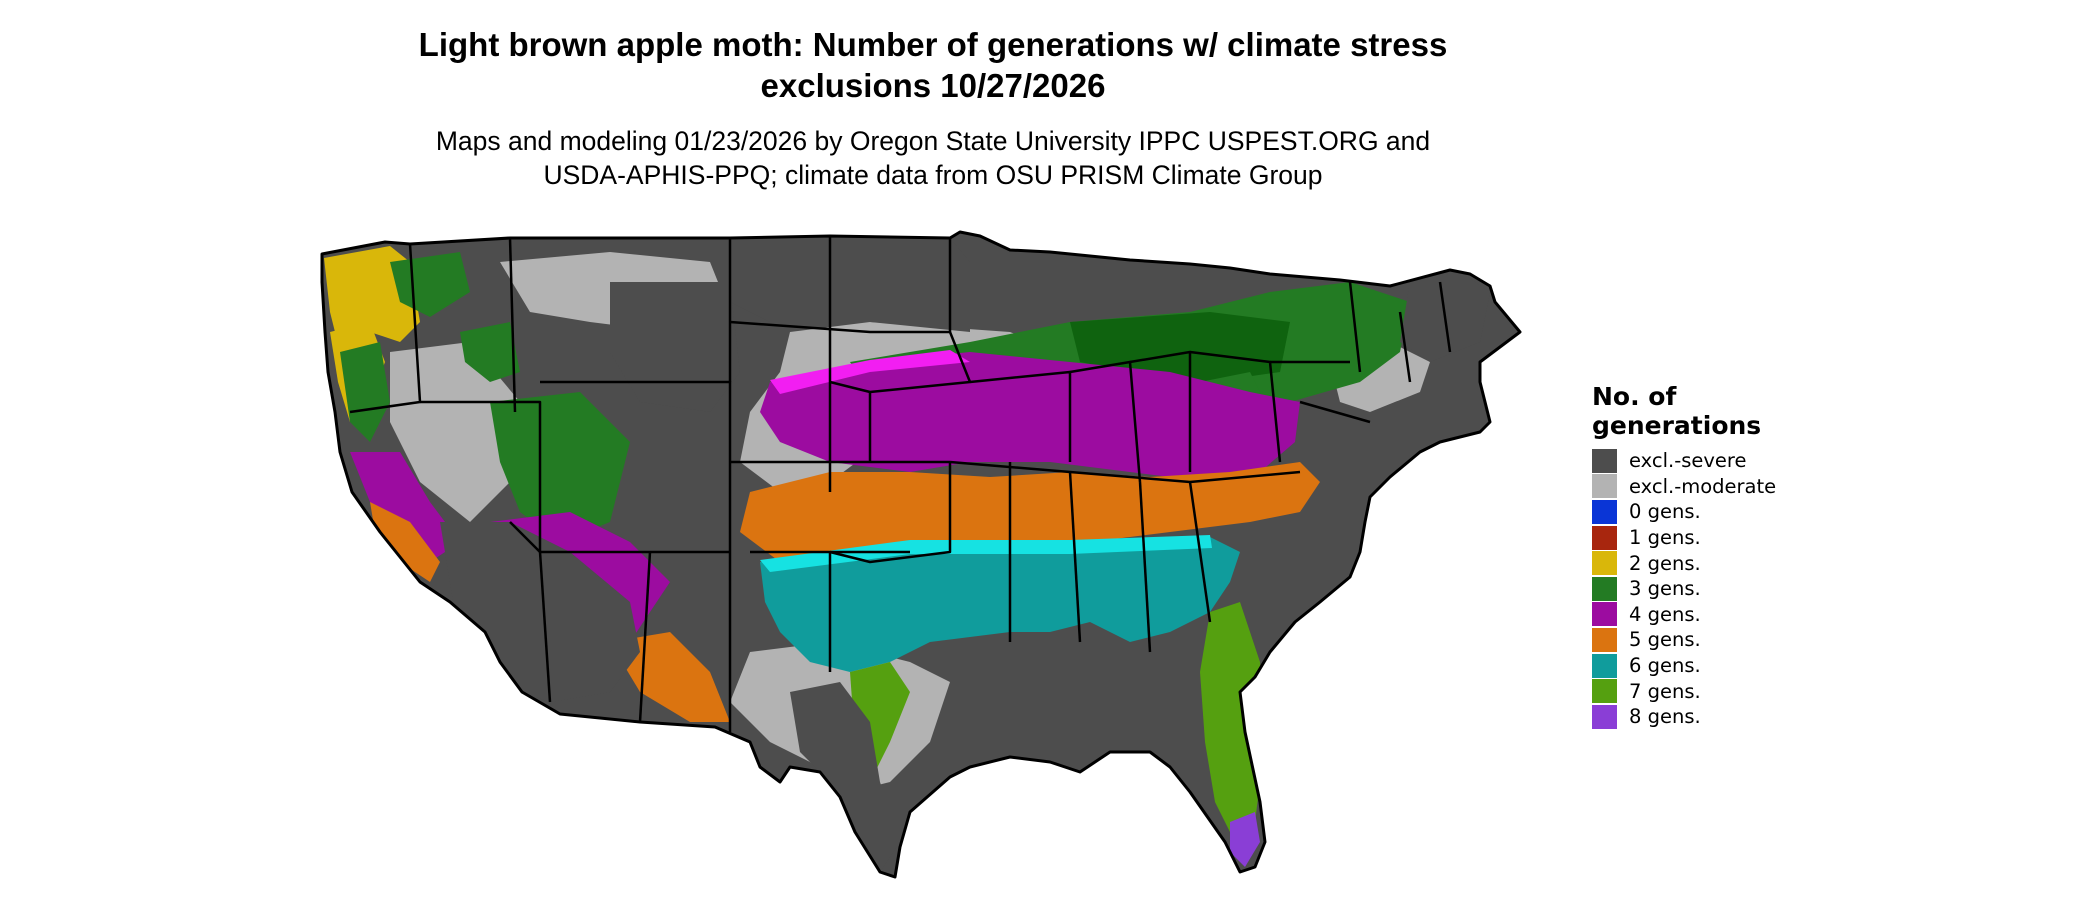  Describe the element at coordinates (1030, 417) in the screenshot. I see `gen4-central-band` at that location.